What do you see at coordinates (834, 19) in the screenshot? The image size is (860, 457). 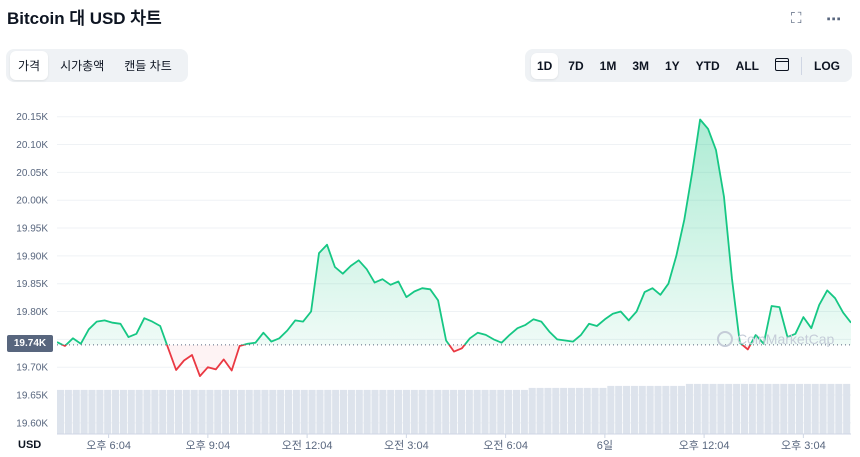 I see `more-icon: ⋯` at bounding box center [834, 19].